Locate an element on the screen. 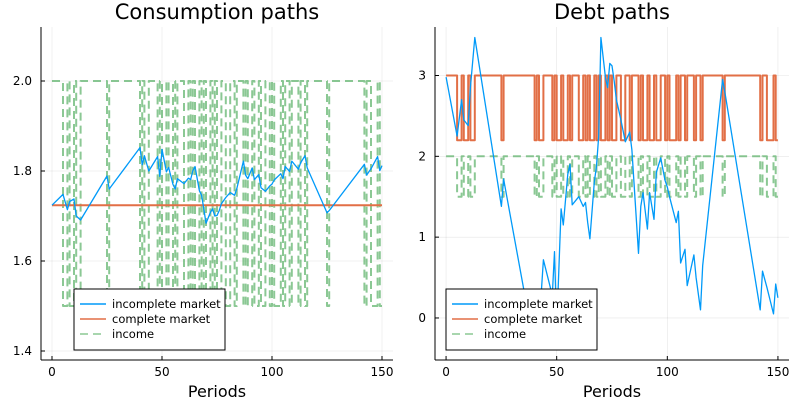 This screenshot has height=400, width=800. debt-x-label: Periods is located at coordinates (612, 391).